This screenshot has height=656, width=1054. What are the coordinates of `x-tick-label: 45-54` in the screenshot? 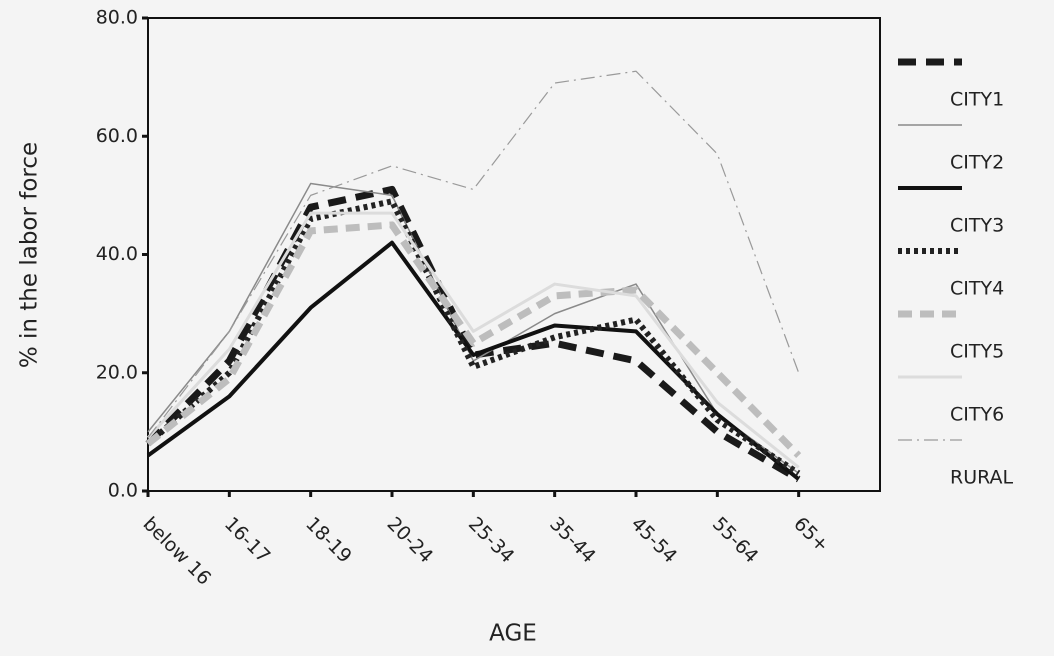 It's located at (654, 540).